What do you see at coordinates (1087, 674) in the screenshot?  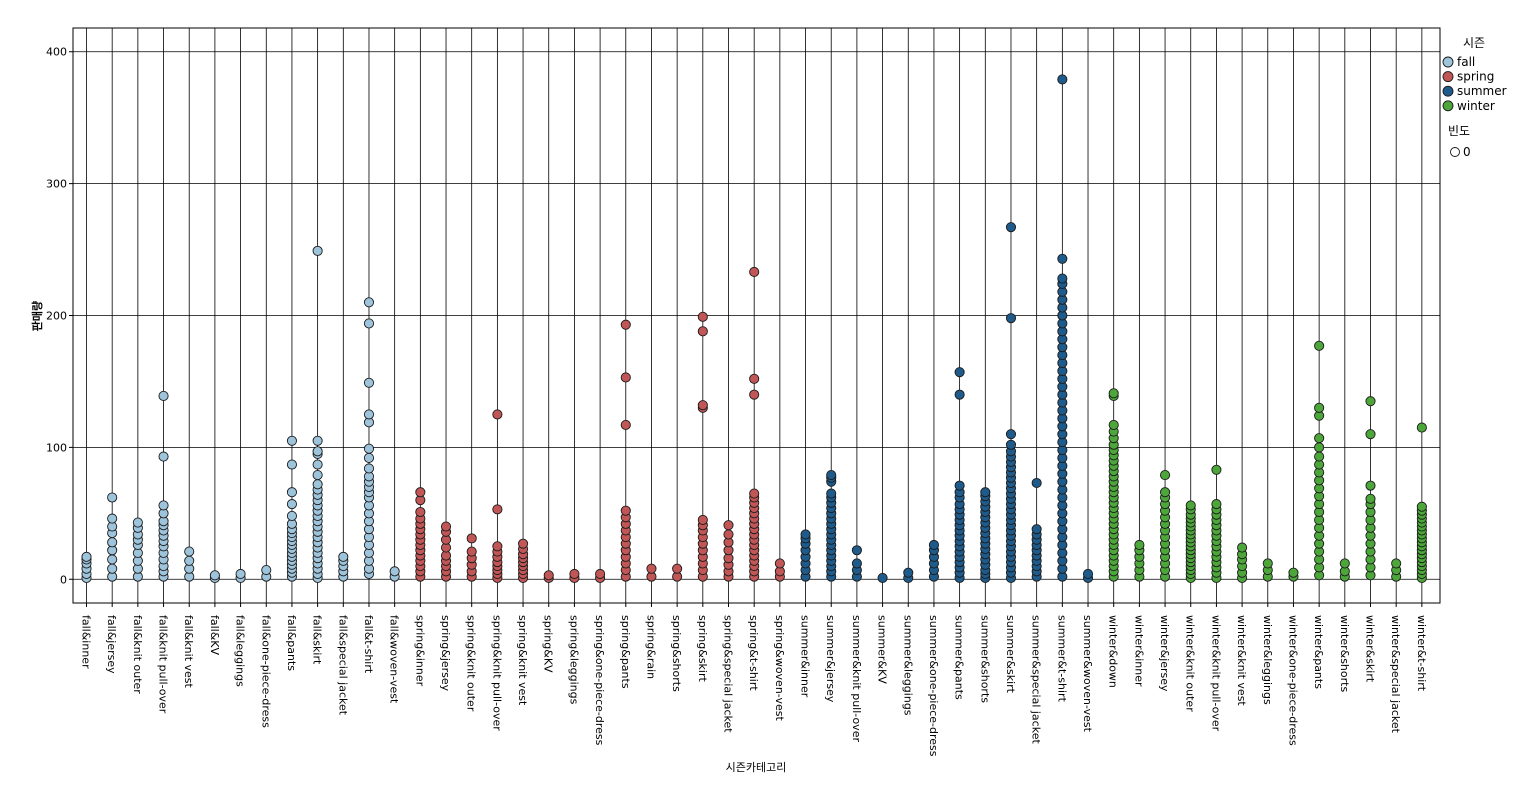 I see `x-tick-label: summer&woven-vest` at bounding box center [1087, 674].